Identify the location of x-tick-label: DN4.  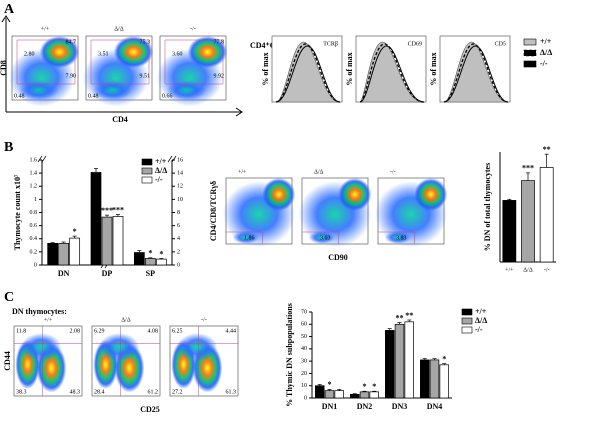
(435, 406).